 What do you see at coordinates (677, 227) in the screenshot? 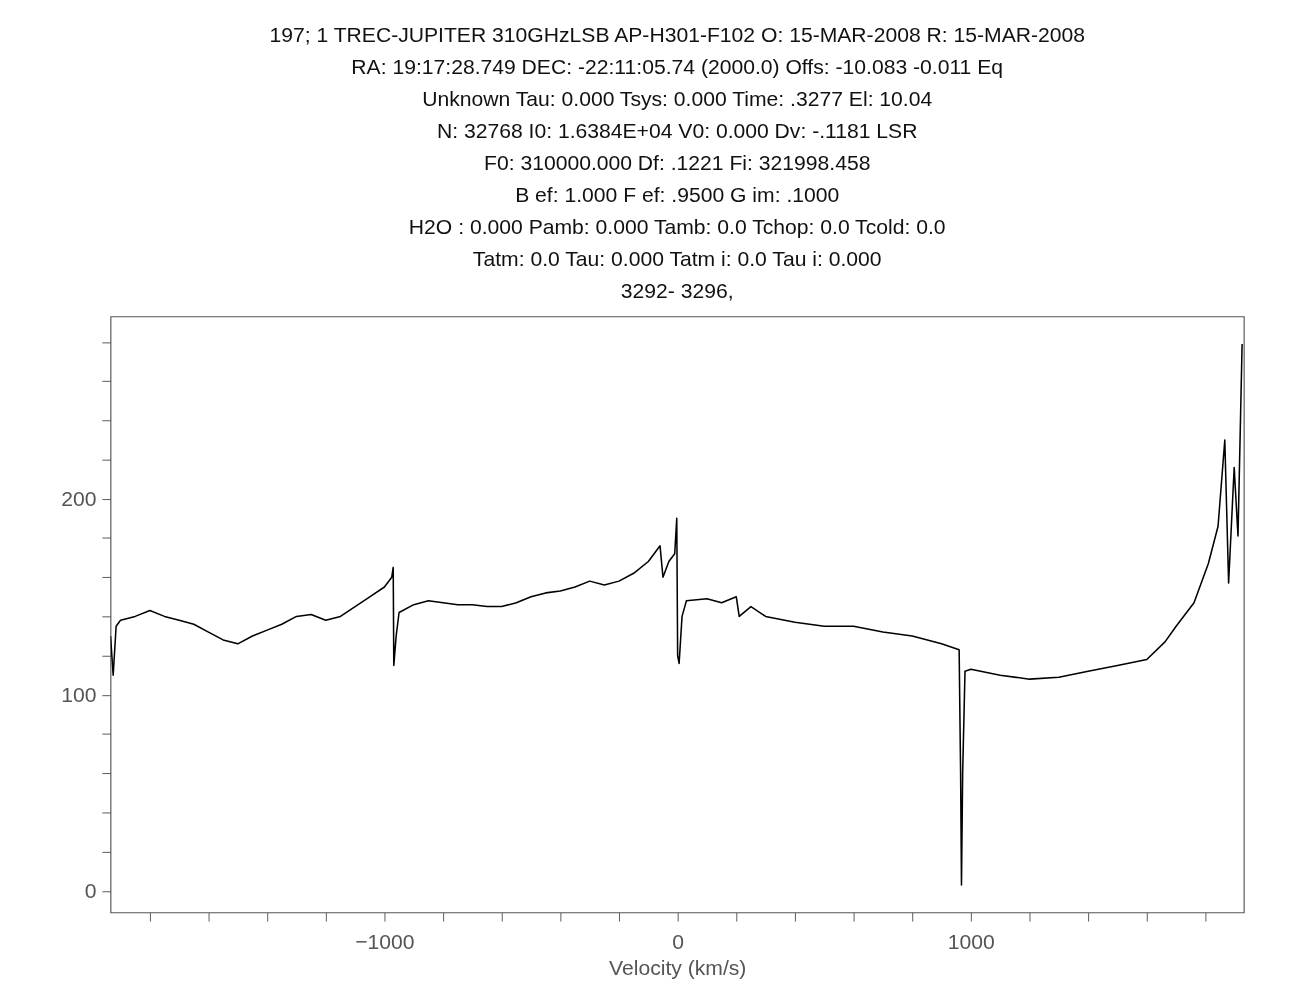
I see `text: H2O : 0.000 Pamb: 0.000 Tamb: 0.0 Tchop: 0.0 Tcold: 0.0` at bounding box center [677, 227].